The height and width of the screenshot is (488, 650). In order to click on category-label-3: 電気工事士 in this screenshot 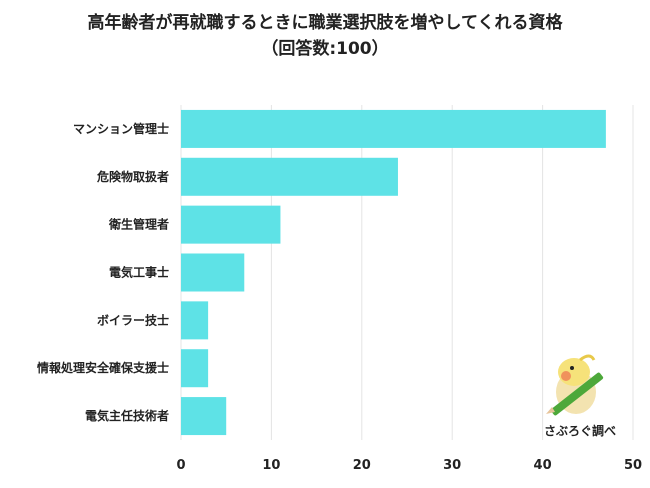, I will do `click(139, 272)`.